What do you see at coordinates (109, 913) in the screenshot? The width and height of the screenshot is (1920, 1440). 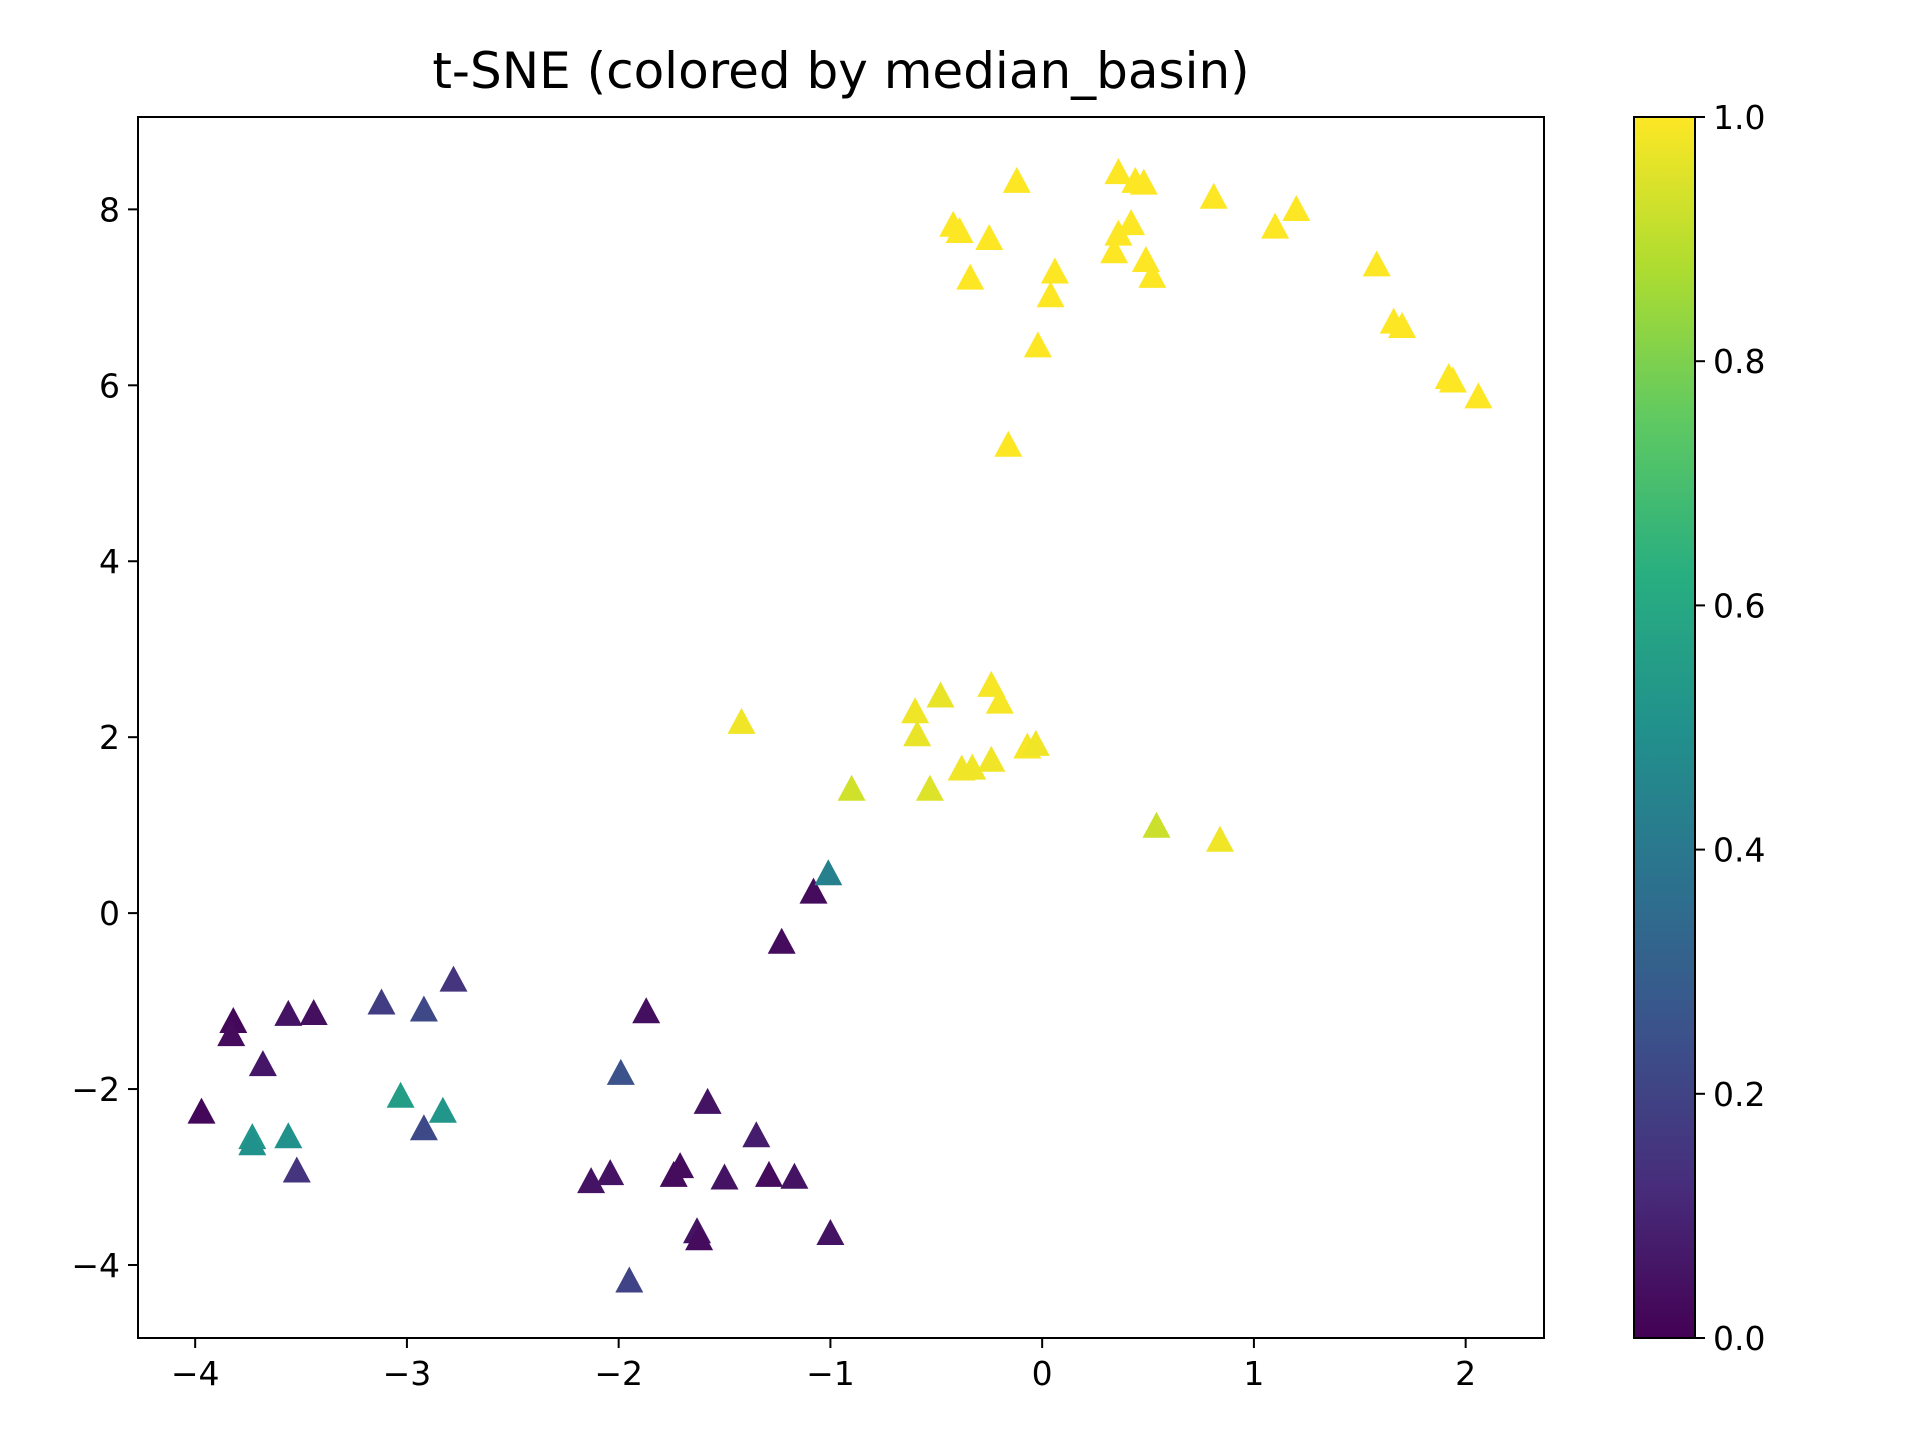 I see `y-tick-label: 0` at bounding box center [109, 913].